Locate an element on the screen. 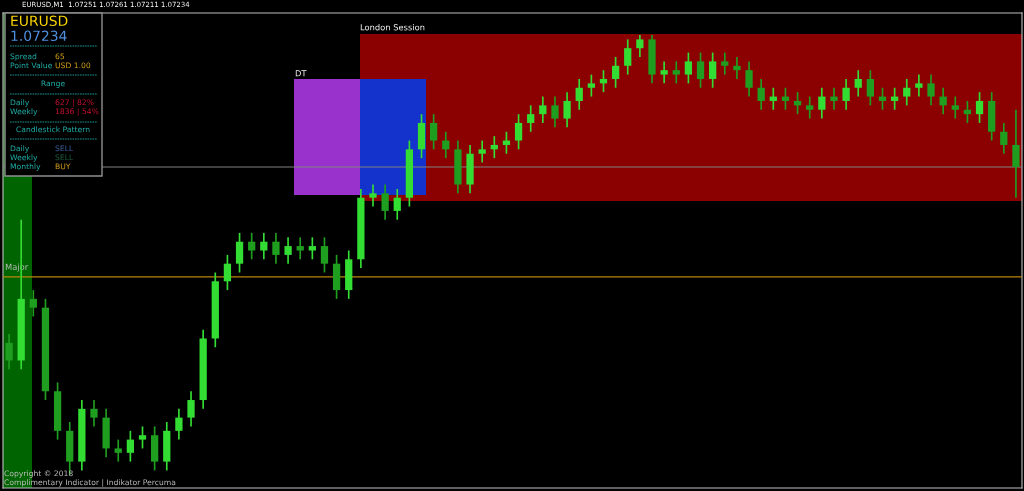 The image size is (1024, 491). annotation: DT is located at coordinates (301, 73).